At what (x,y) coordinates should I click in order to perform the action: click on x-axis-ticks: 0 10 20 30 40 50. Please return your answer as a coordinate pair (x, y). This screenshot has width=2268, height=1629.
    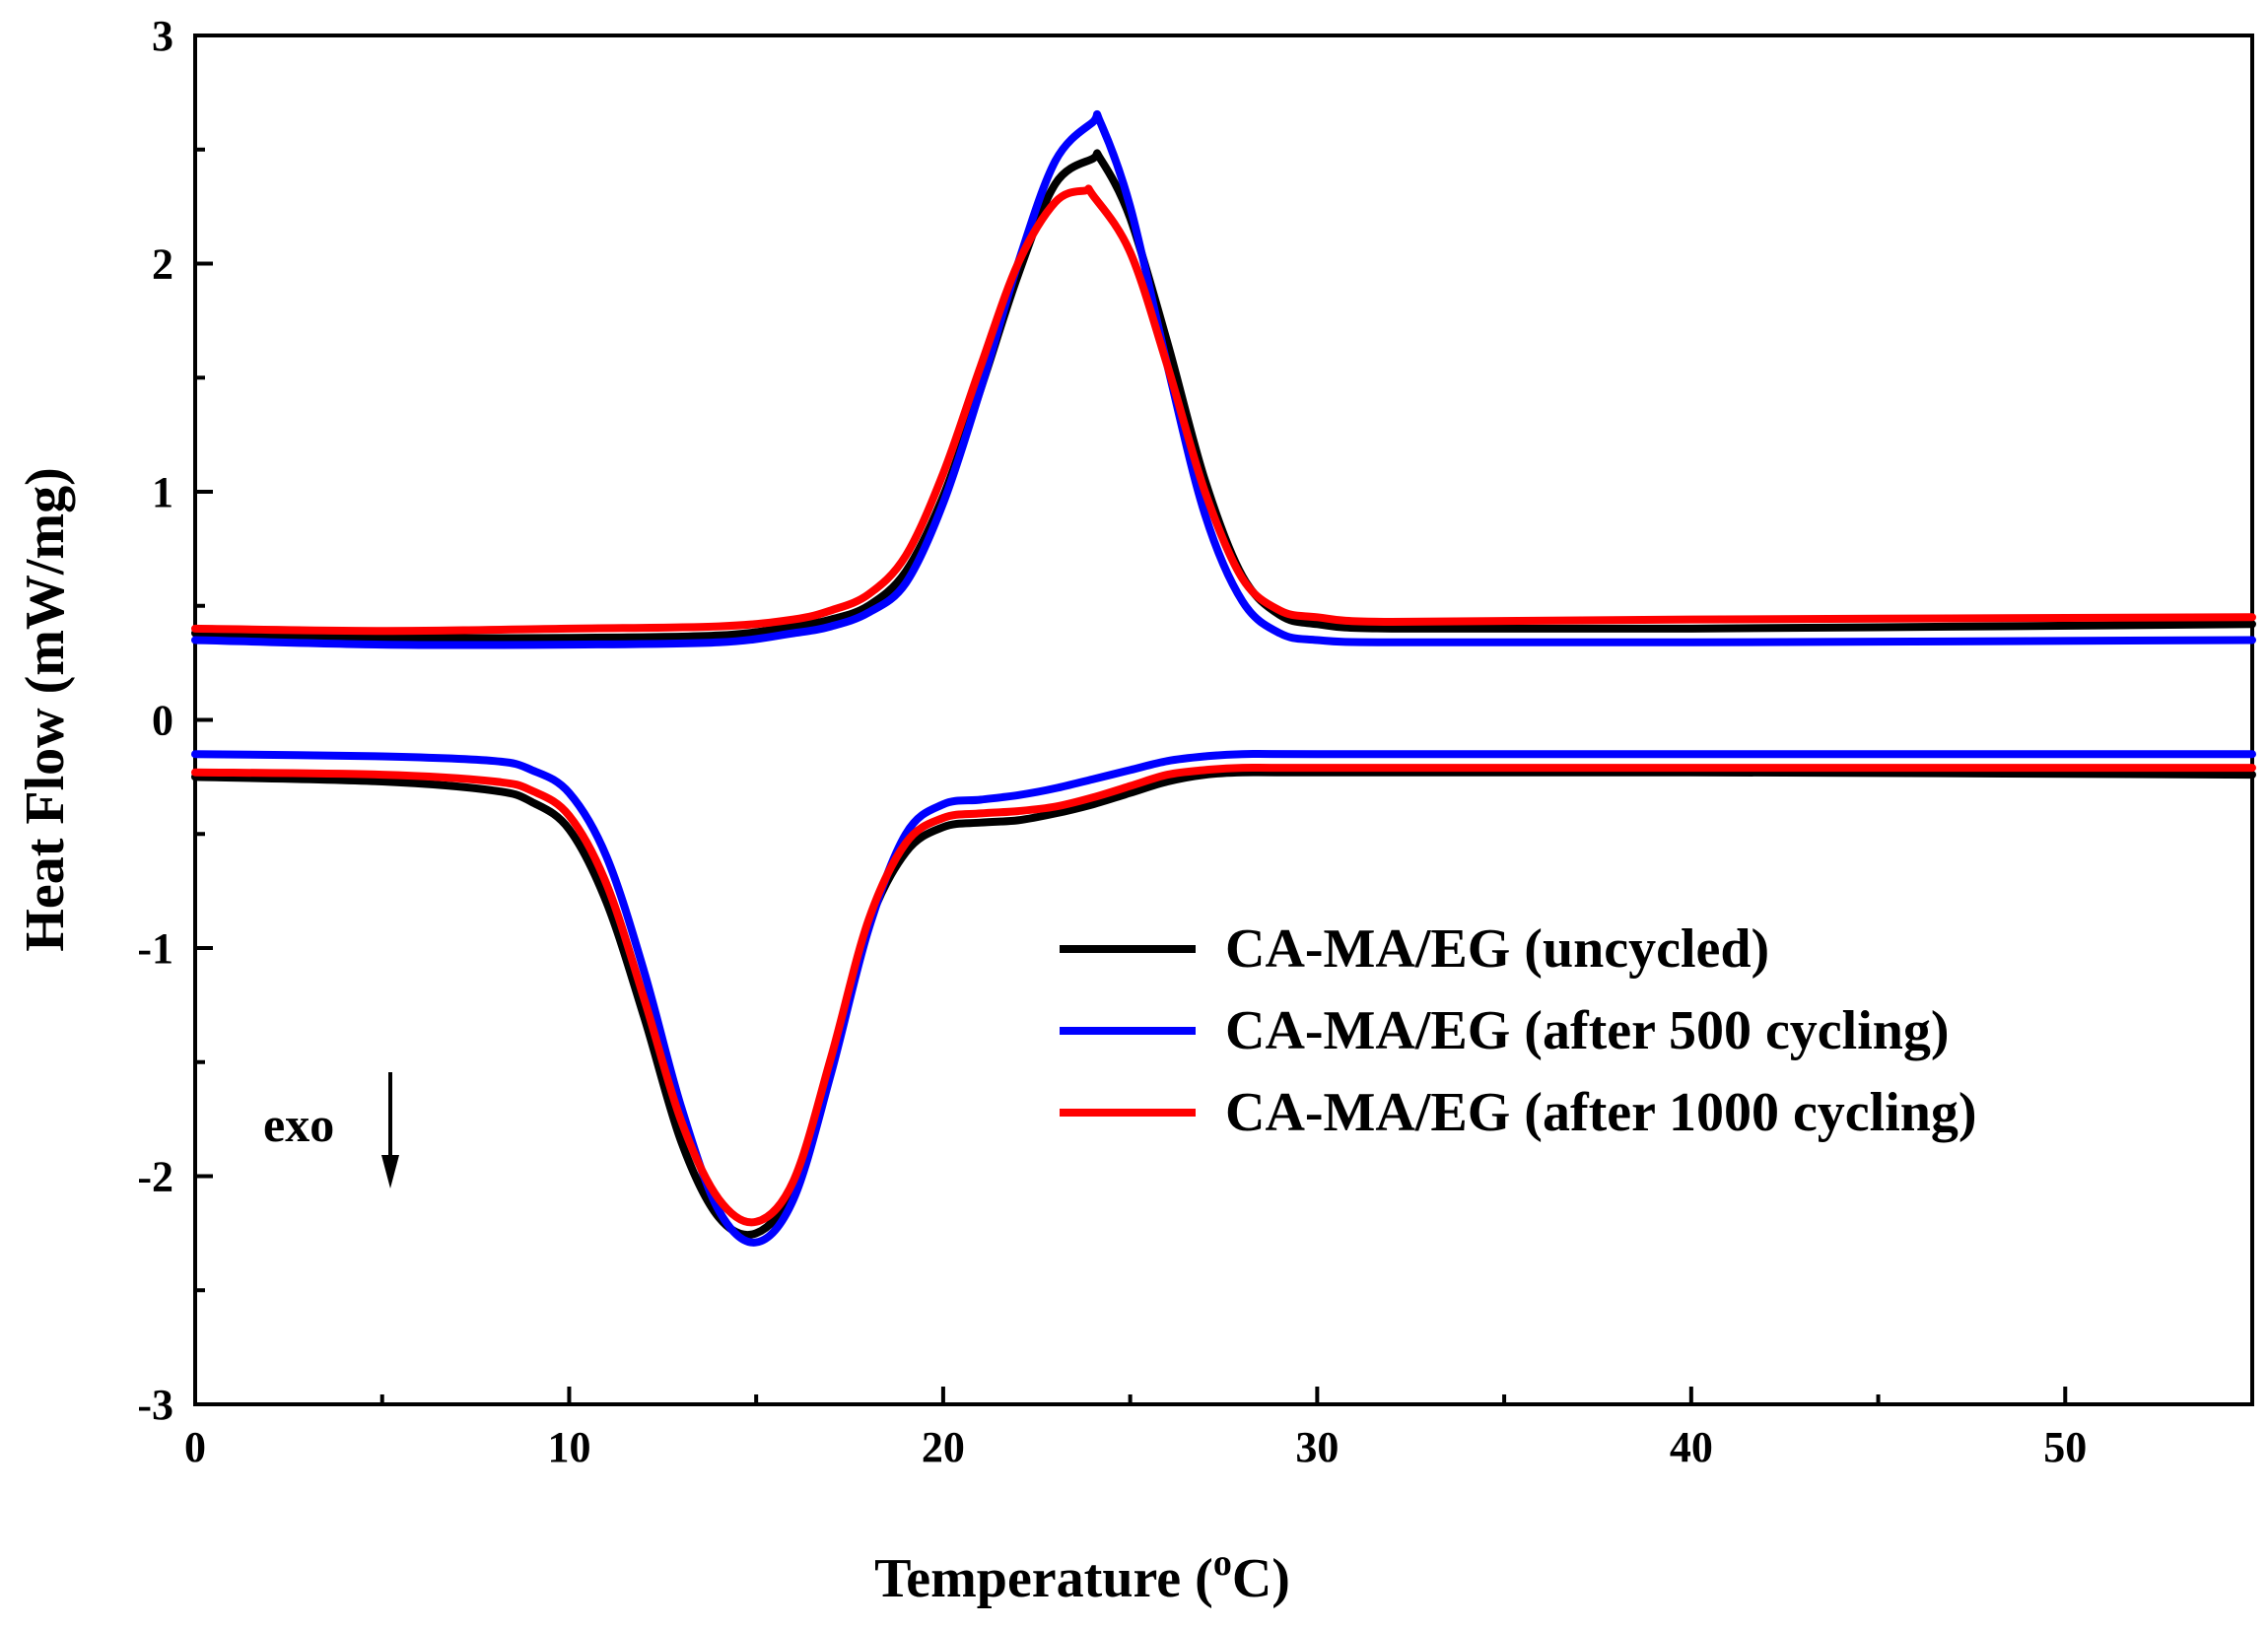
    Looking at the image, I should click on (1219, 1429).